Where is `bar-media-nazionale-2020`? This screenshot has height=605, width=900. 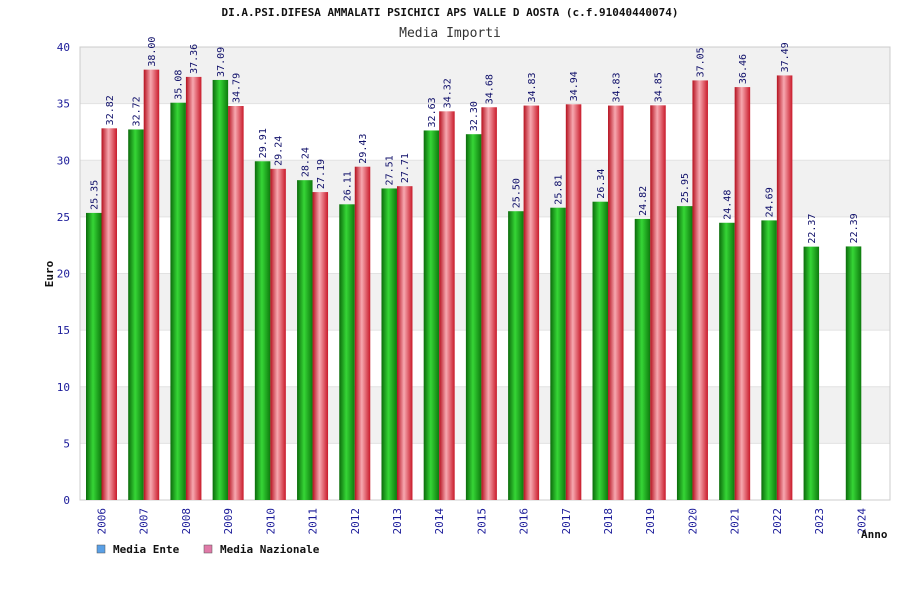
bar-media-nazionale-2020 is located at coordinates (700, 290).